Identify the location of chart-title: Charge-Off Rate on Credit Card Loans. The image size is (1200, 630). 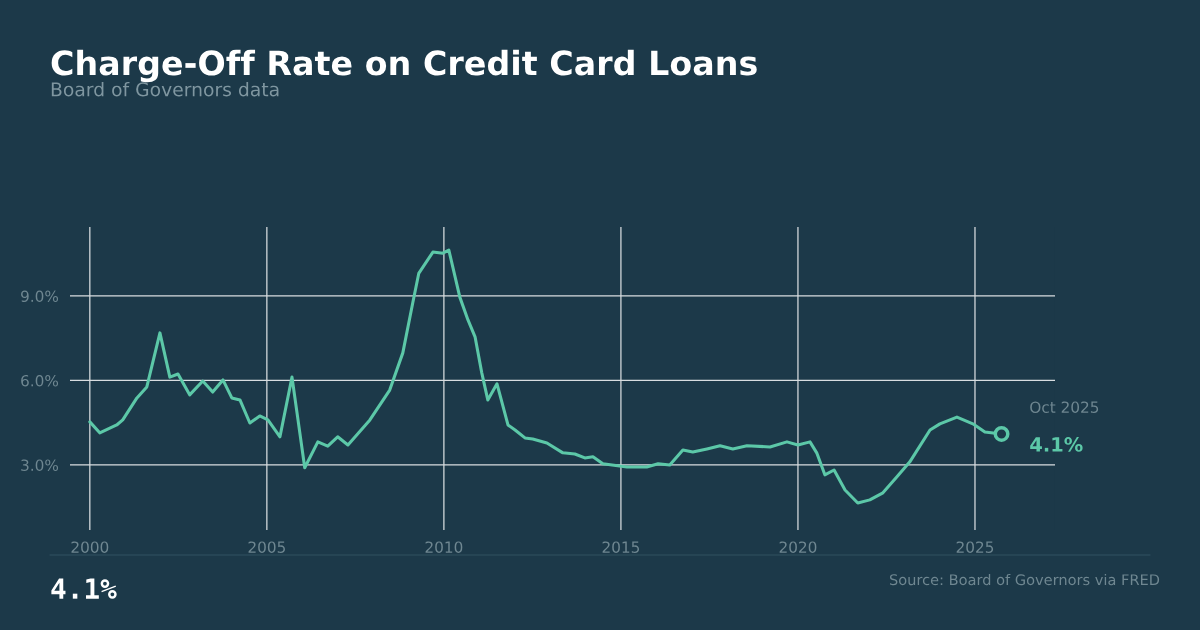
(404, 66).